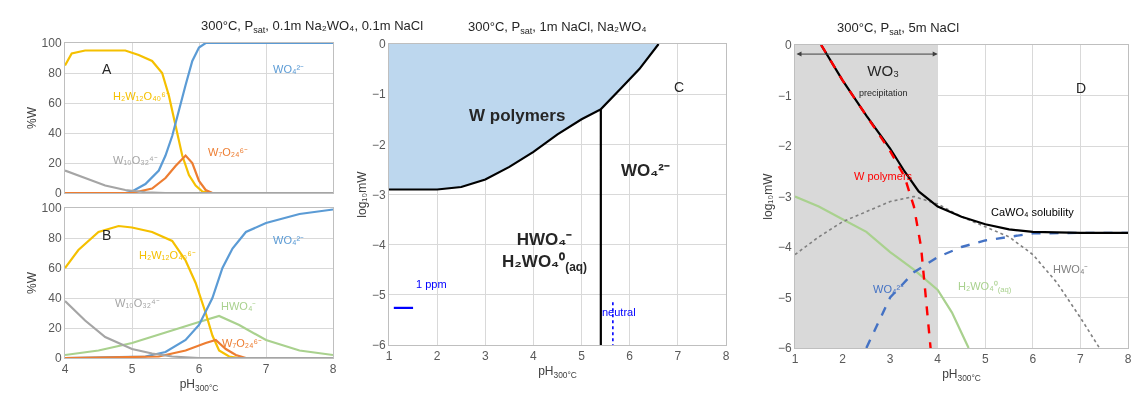 The image size is (1135, 416). What do you see at coordinates (679, 87) in the screenshot?
I see `annotation: C` at bounding box center [679, 87].